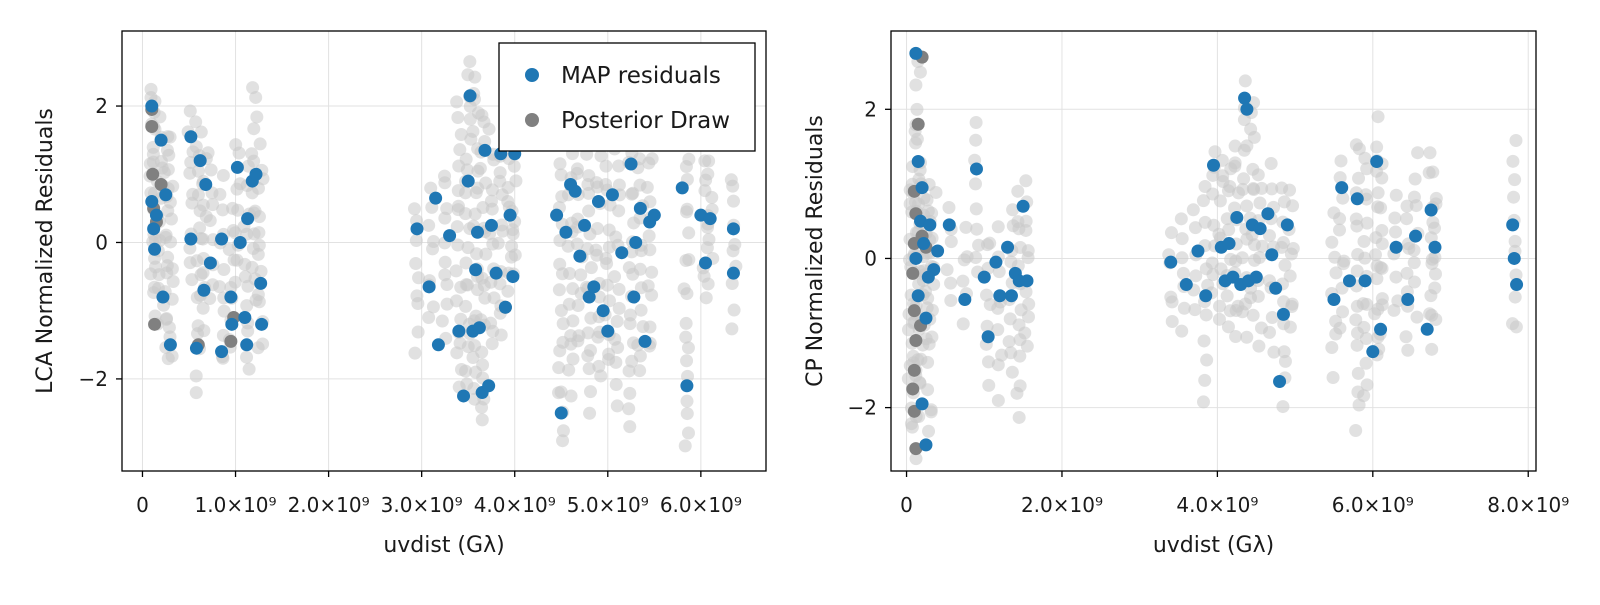 Image resolution: width=1600 pixels, height=605 pixels. I want to click on legend-label-posterior: Posterior Draw, so click(645, 121).